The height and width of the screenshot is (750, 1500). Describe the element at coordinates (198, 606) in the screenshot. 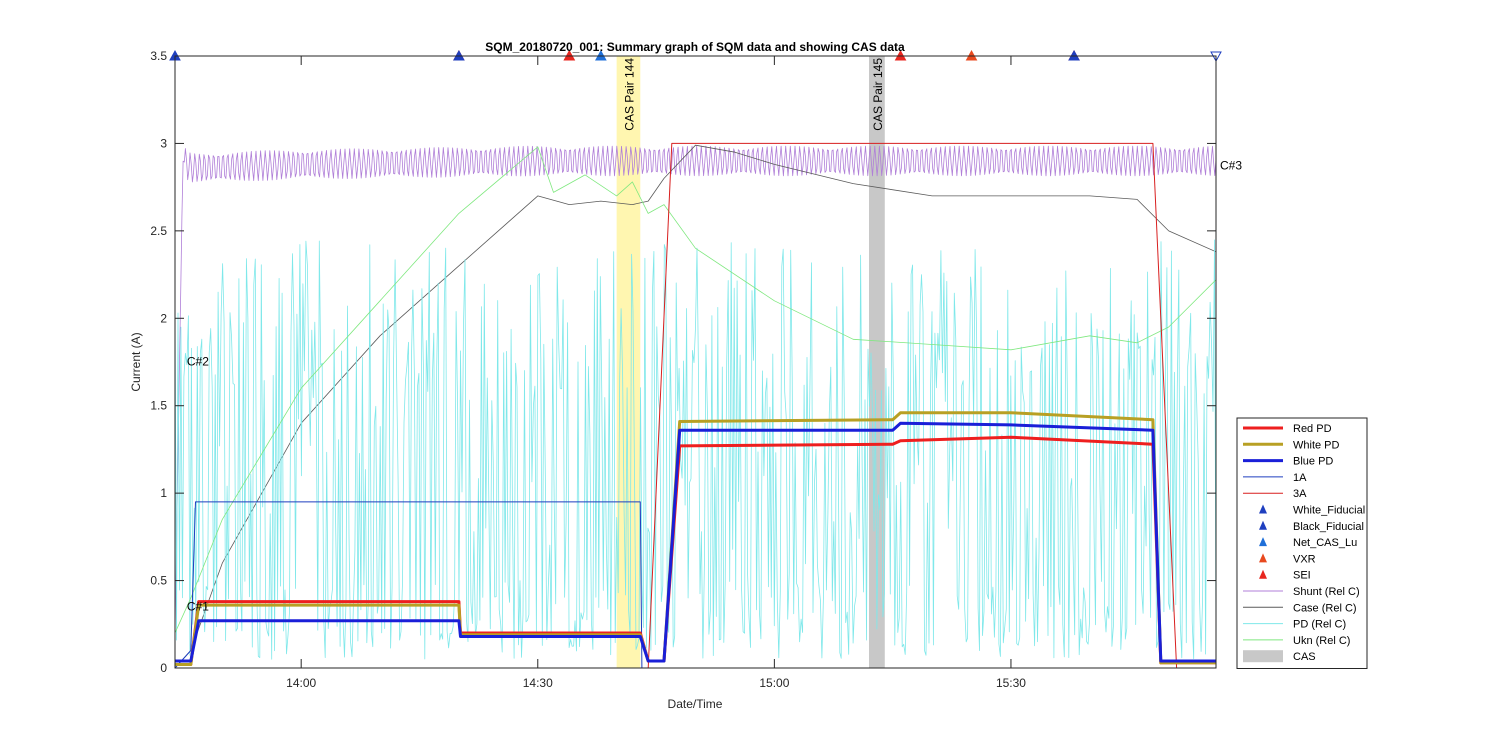

I see `annotation-c-1: C#1` at that location.